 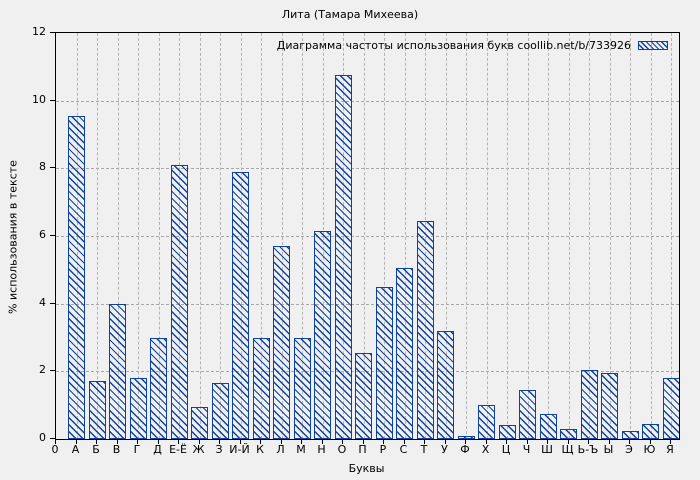 I want to click on bar-Ф, so click(x=466, y=437).